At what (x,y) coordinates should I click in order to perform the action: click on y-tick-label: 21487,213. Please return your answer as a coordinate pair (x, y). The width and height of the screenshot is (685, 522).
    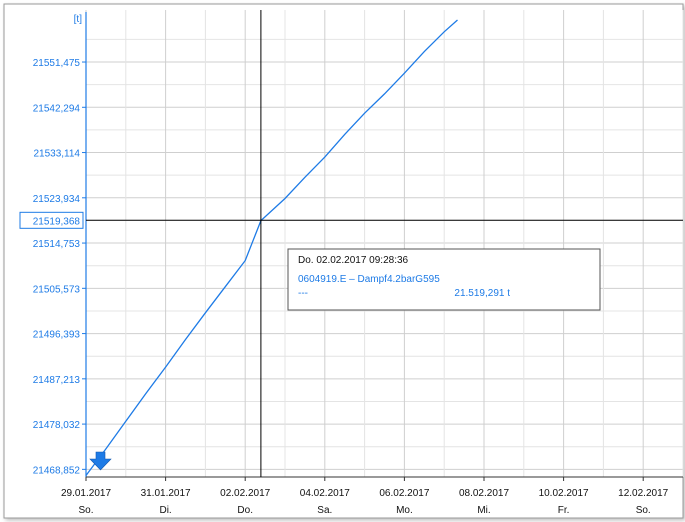
    Looking at the image, I should click on (57, 380).